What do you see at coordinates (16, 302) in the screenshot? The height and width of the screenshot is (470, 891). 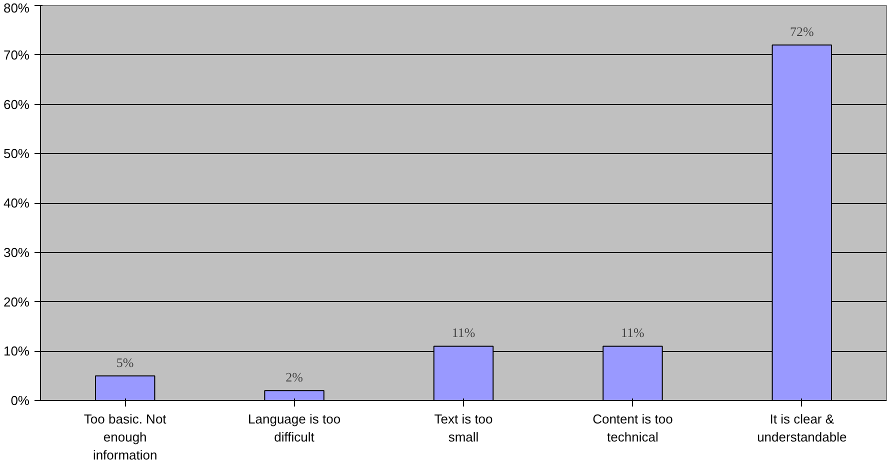 I see `y-tick-label: 20%` at bounding box center [16, 302].